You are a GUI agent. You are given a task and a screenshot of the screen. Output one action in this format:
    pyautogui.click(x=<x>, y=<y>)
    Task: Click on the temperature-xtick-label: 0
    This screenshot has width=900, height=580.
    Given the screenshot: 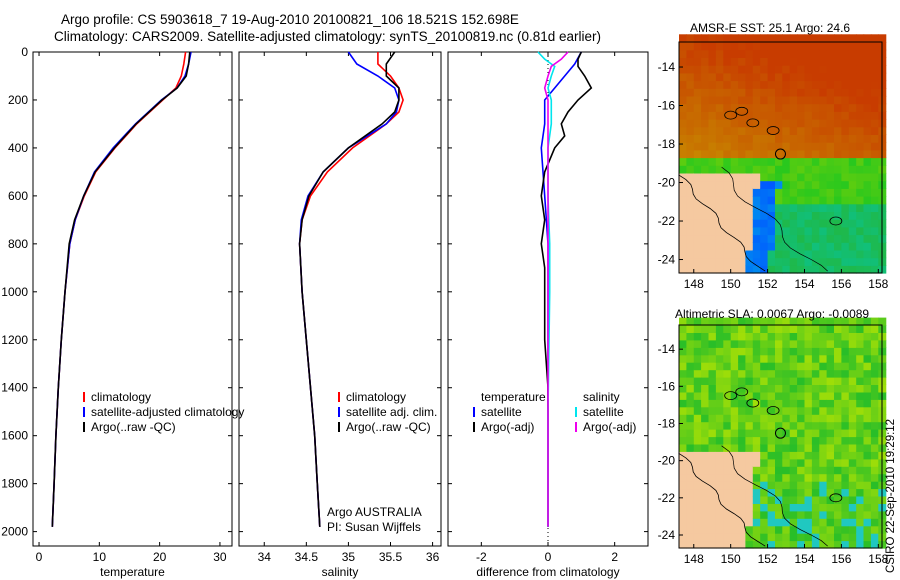 What is the action you would take?
    pyautogui.click(x=39, y=557)
    